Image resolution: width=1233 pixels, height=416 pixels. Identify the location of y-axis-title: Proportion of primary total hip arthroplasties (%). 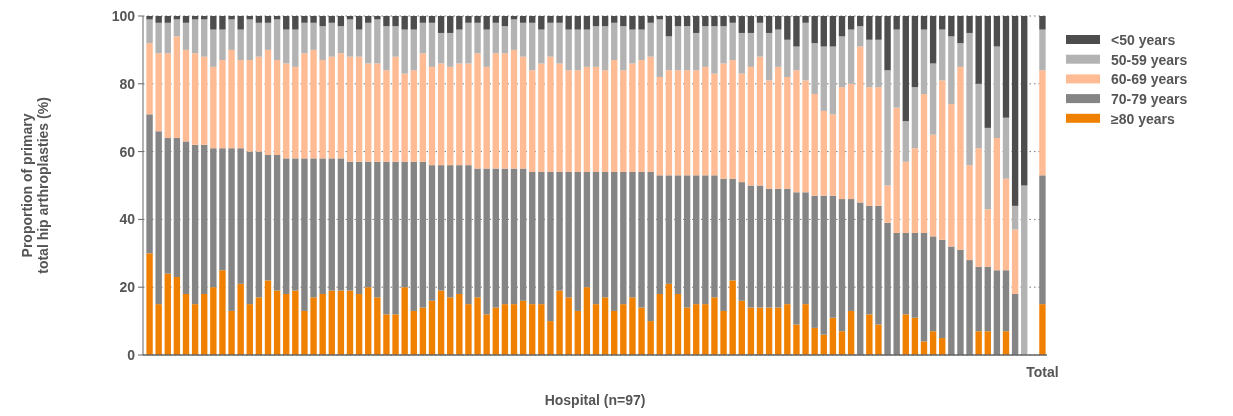
(35, 185).